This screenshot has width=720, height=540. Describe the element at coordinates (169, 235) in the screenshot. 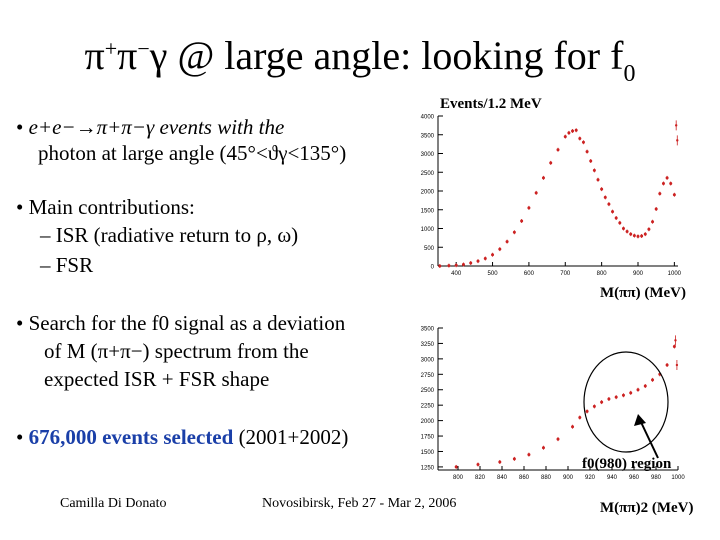

I see `sub-bullet-isr: – ISR (radiative return to ρ, ω)` at that location.